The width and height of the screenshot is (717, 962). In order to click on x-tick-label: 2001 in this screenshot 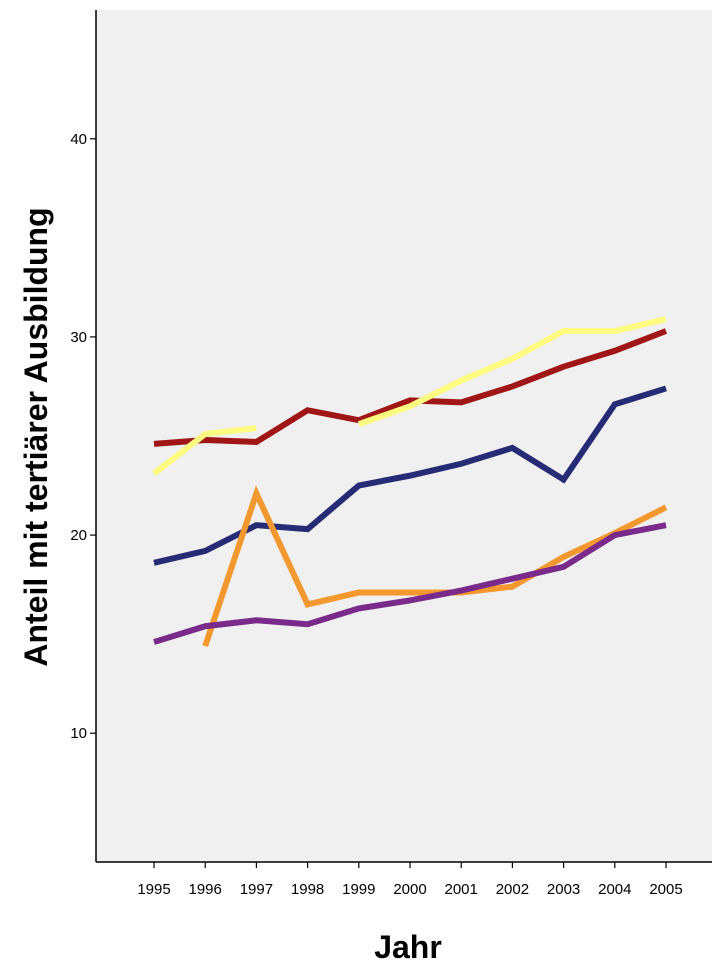, I will do `click(461, 889)`.